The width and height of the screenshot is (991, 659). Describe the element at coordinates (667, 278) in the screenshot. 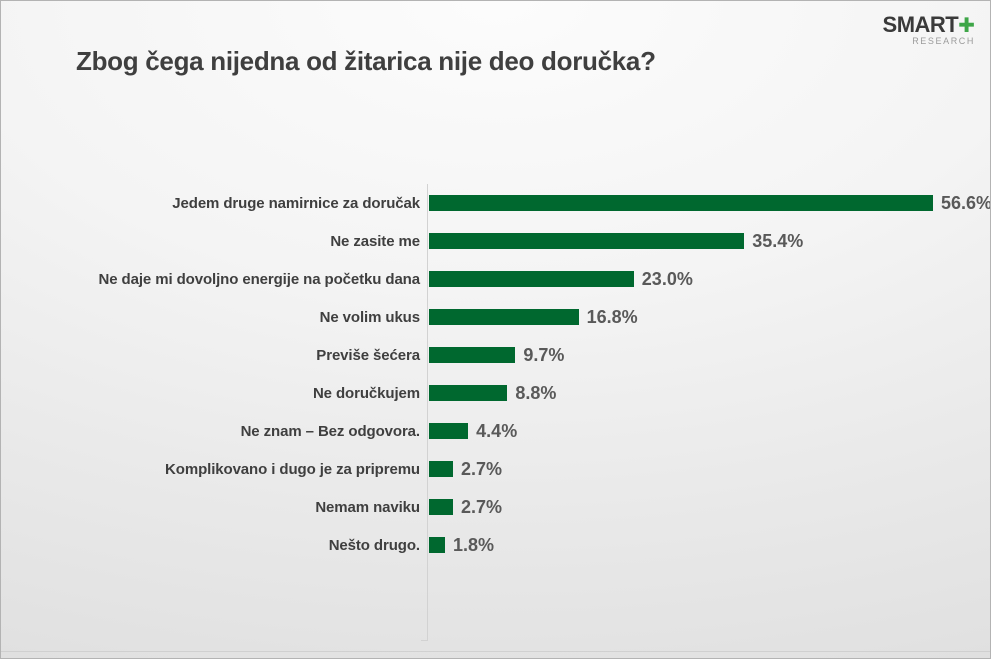

I see `value-label: 23.0%` at that location.